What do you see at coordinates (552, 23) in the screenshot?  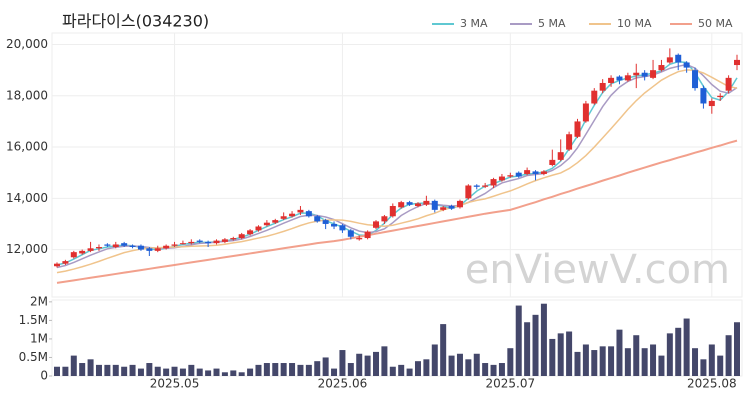 I see `legend-label: 5 MA` at bounding box center [552, 23].